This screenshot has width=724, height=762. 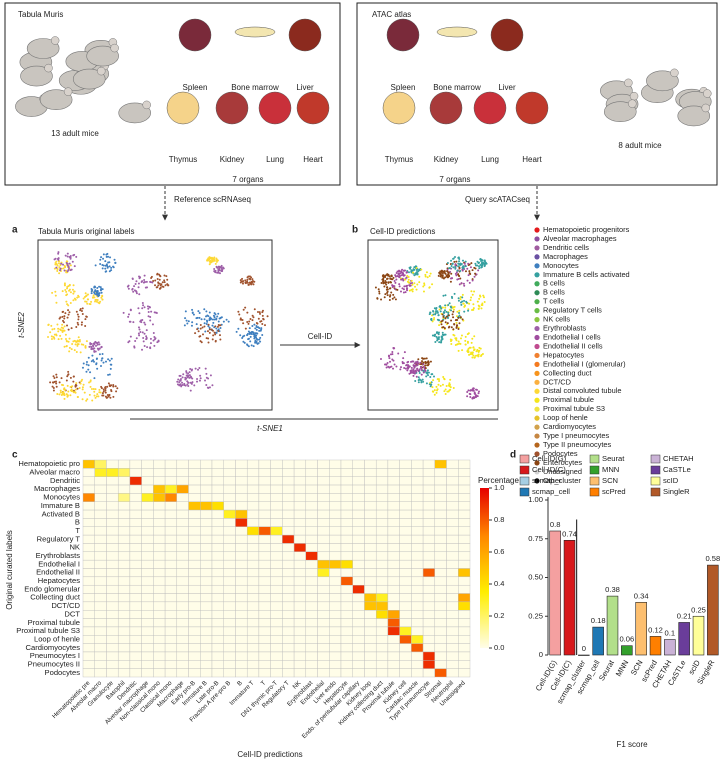 I want to click on arrow-label: Reference scRNAseq, so click(x=212, y=199).